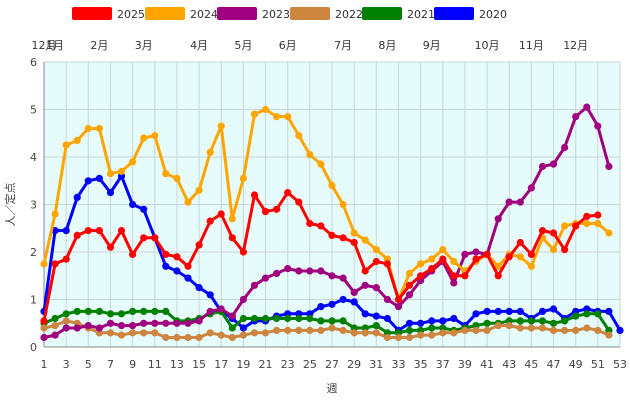 The width and height of the screenshot is (630, 400). I want to click on x-tick-label: 5, so click(88, 364).